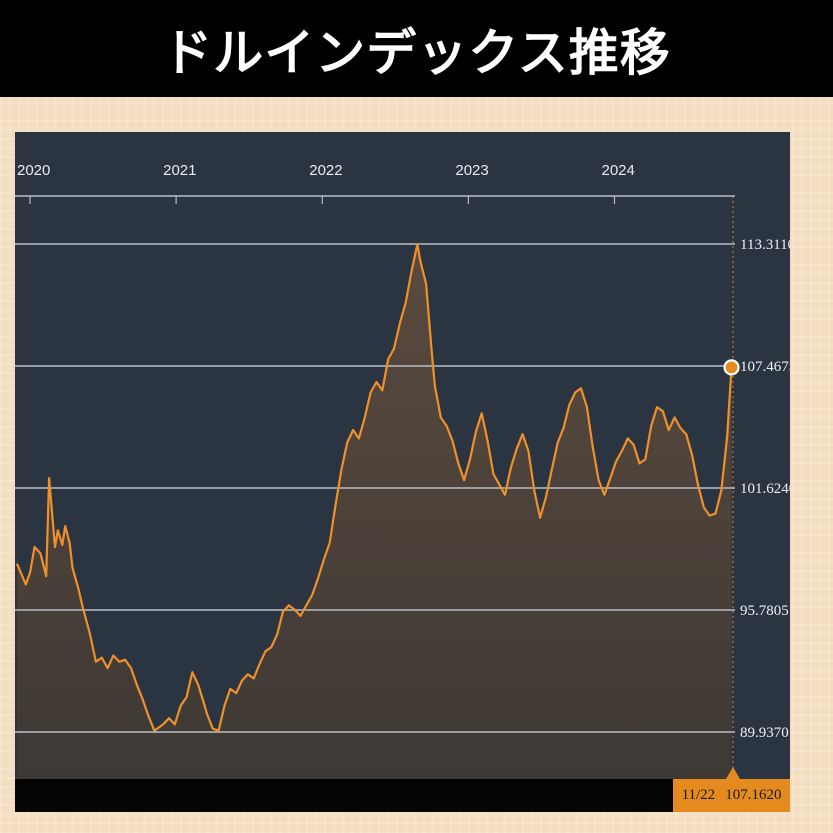  I want to click on x-tick-label-0: 2020, so click(33, 170).